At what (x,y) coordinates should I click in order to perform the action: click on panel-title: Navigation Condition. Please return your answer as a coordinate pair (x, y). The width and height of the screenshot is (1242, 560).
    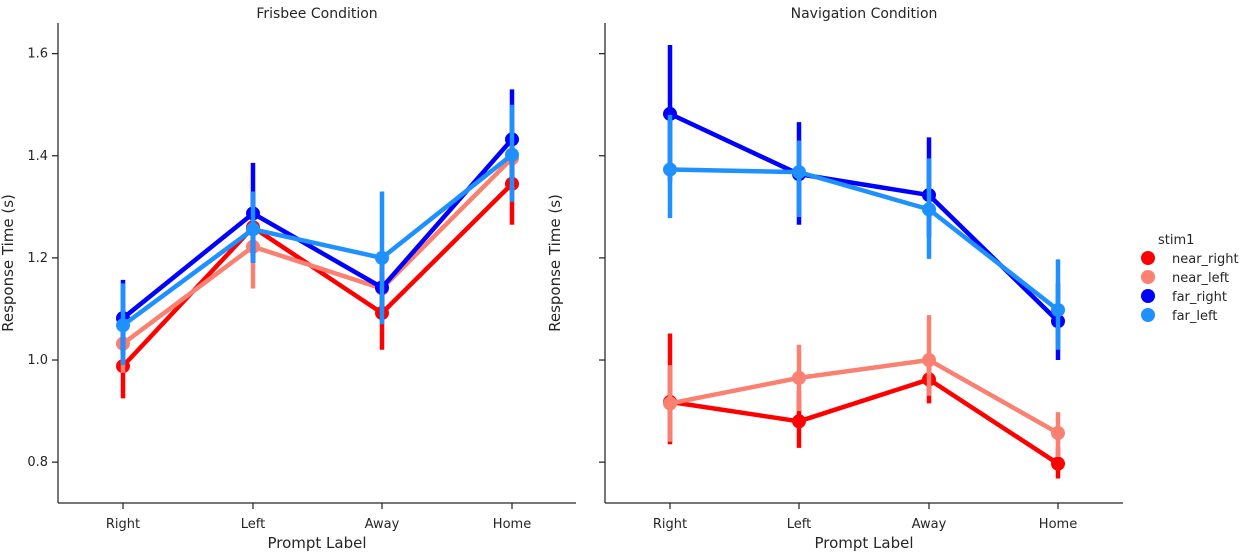
    Looking at the image, I should click on (864, 14).